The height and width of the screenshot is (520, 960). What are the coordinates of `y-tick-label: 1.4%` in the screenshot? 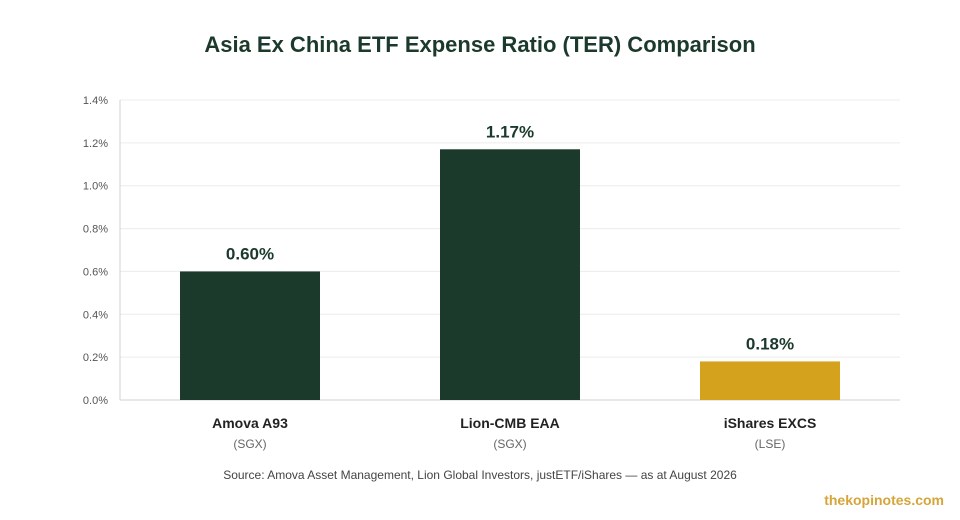 It's located at (95, 101).